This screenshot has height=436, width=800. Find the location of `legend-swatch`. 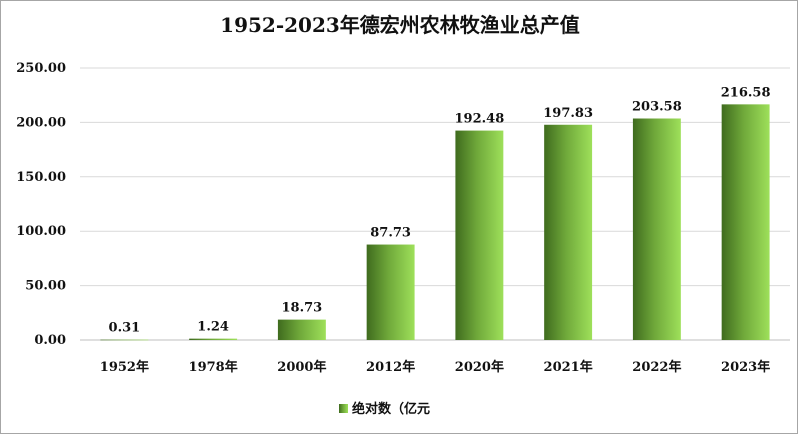

legend-swatch is located at coordinates (343, 408).